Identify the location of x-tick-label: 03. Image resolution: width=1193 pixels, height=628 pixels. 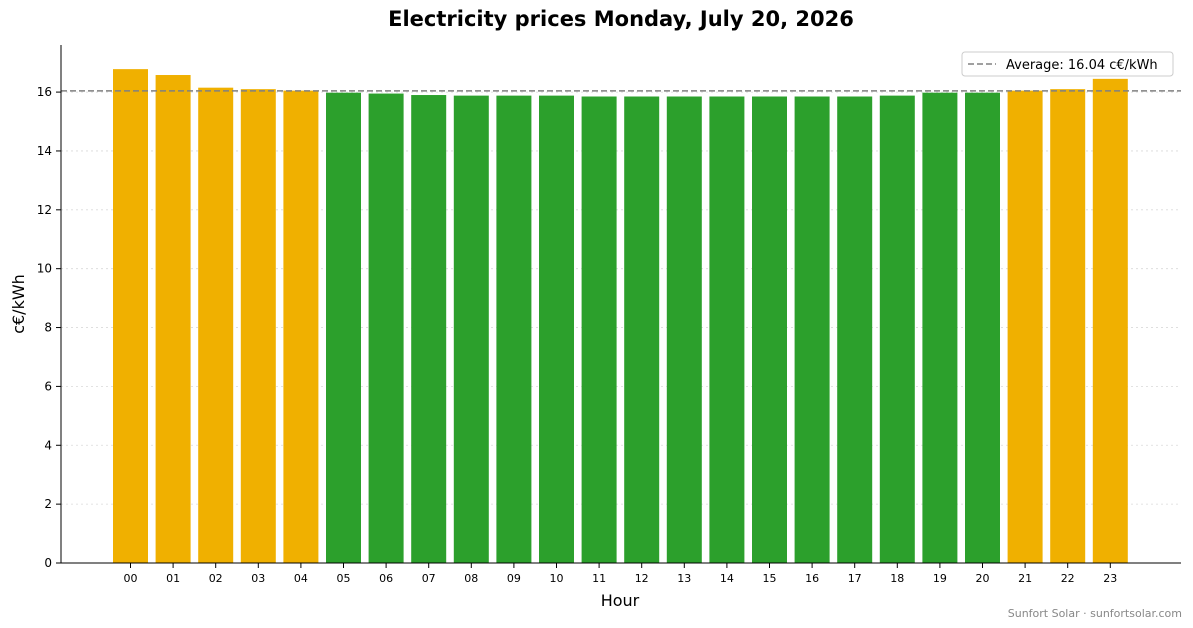
(258, 578).